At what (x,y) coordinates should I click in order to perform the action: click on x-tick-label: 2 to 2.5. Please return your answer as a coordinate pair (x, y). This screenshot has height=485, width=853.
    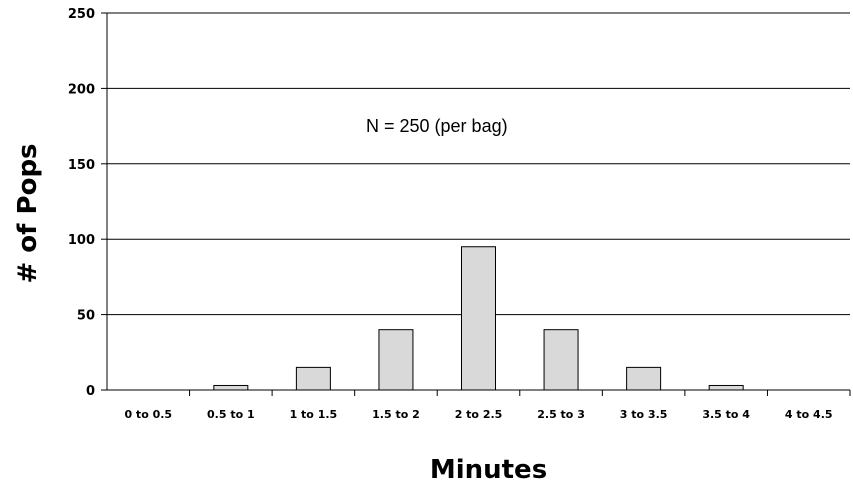
    Looking at the image, I should click on (479, 414).